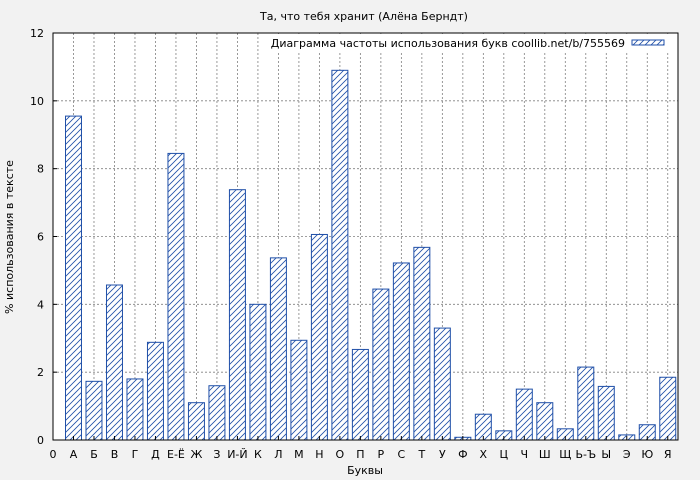 This screenshot has height=480, width=700. Describe the element at coordinates (525, 454) in the screenshot. I see `x-tick-label: Ч` at that location.